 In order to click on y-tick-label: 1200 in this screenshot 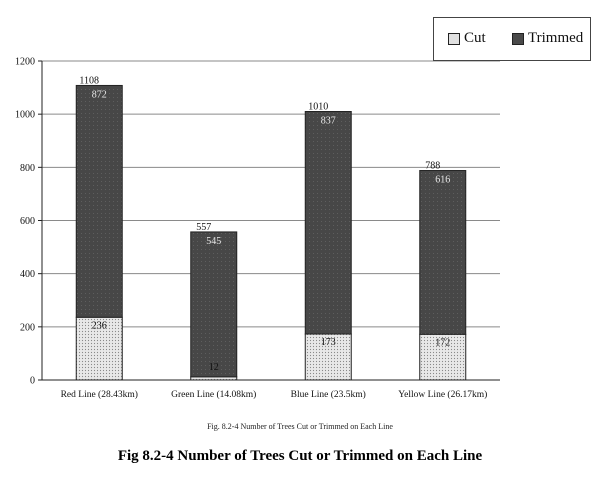, I will do `click(25, 62)`.